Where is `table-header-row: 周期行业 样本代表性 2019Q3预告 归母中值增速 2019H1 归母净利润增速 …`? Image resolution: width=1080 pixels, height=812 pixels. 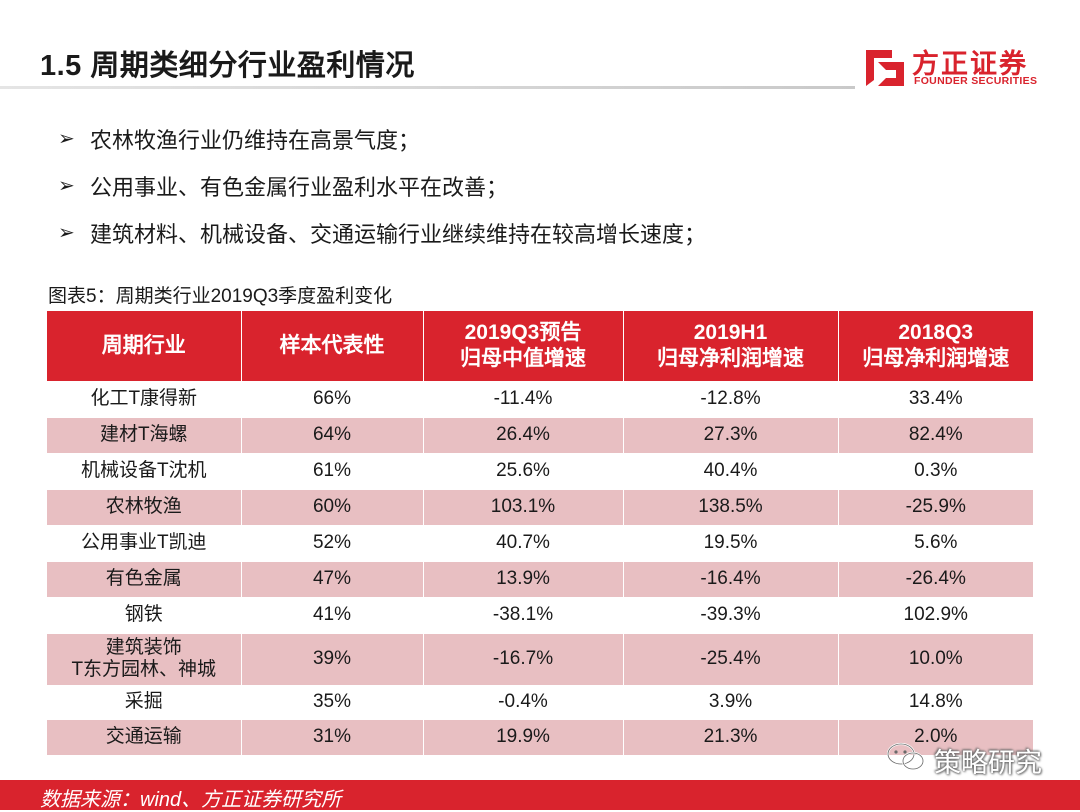
table-header-row: 周期行业 样本代表性 2019Q3预告 归母中值增速 2019H1 归母净利润增速 … is located at coordinates (540, 346).